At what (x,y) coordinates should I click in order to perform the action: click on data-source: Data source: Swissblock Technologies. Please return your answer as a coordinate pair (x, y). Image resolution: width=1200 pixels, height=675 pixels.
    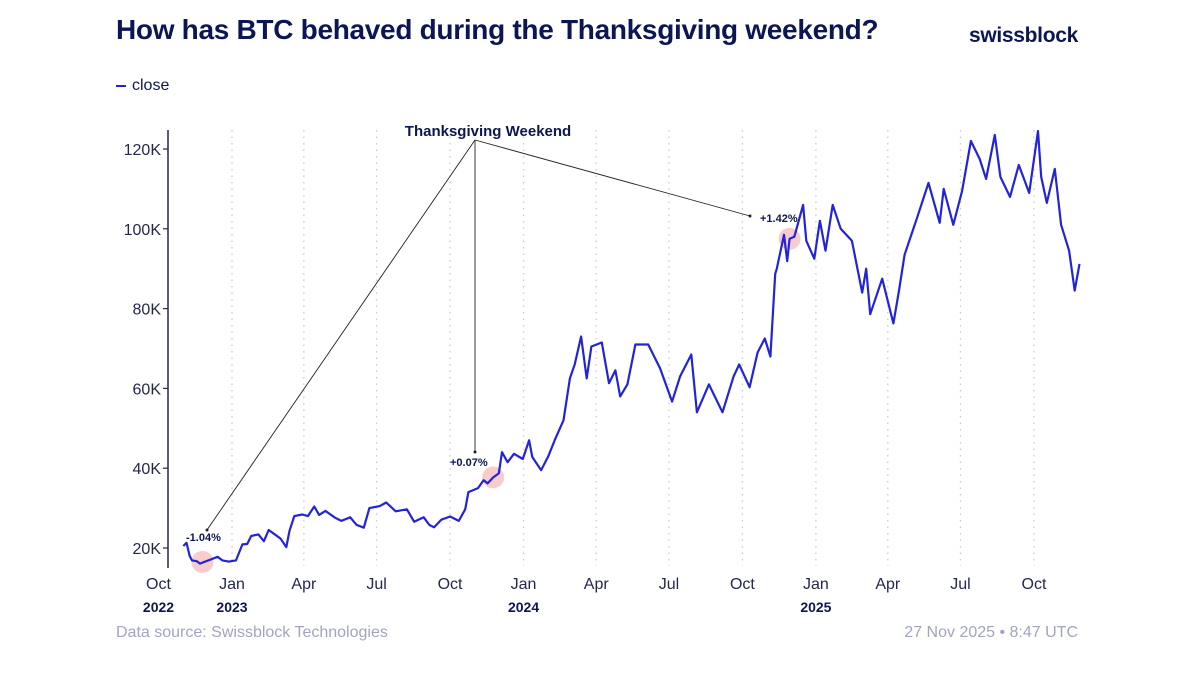
    Looking at the image, I should click on (252, 632).